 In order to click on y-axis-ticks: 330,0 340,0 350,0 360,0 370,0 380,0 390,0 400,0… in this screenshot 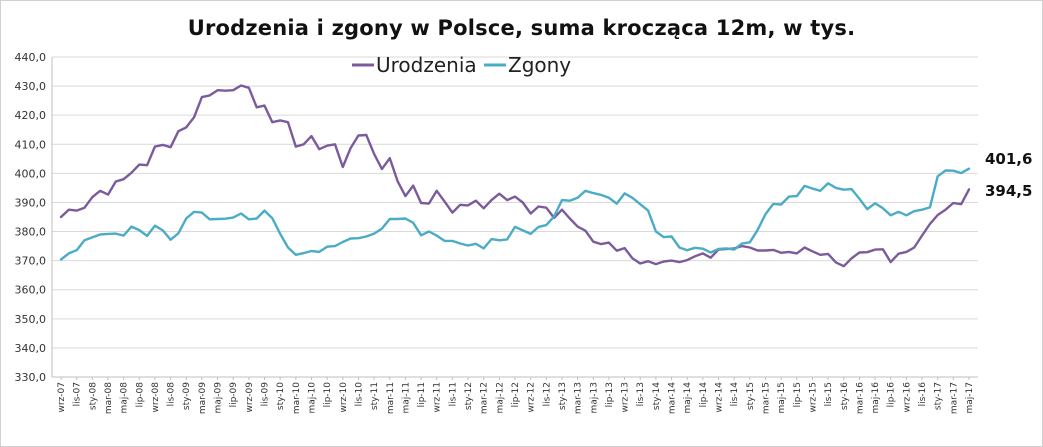, I will do `click(31, 217)`.